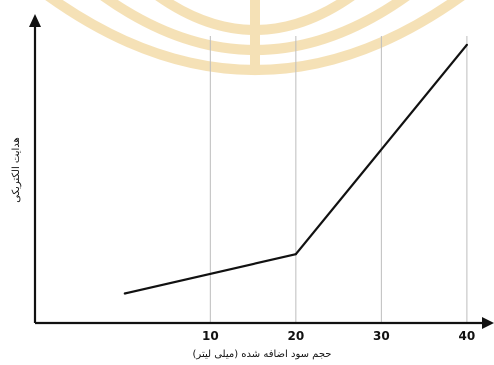  Describe the element at coordinates (35, 20) in the screenshot. I see `y-axis-arrowhead` at that location.